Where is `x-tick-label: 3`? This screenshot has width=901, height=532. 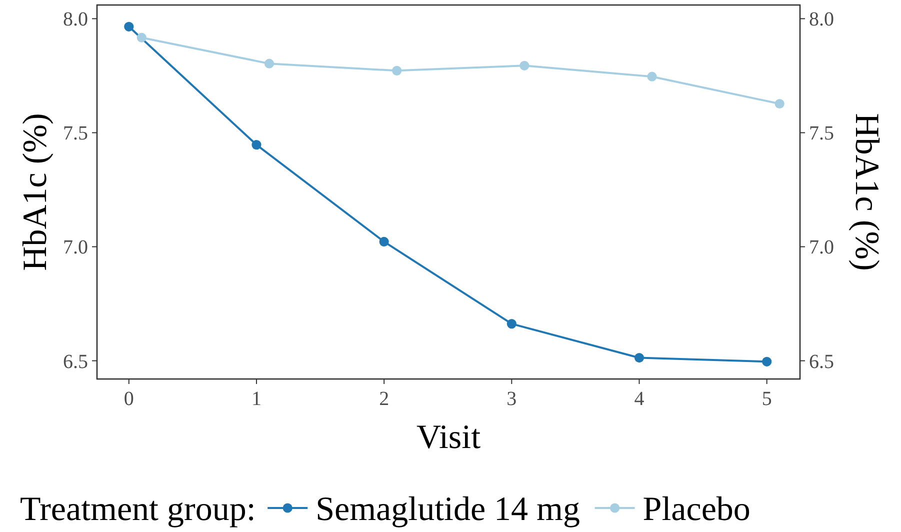 x-tick-label: 3 is located at coordinates (511, 399).